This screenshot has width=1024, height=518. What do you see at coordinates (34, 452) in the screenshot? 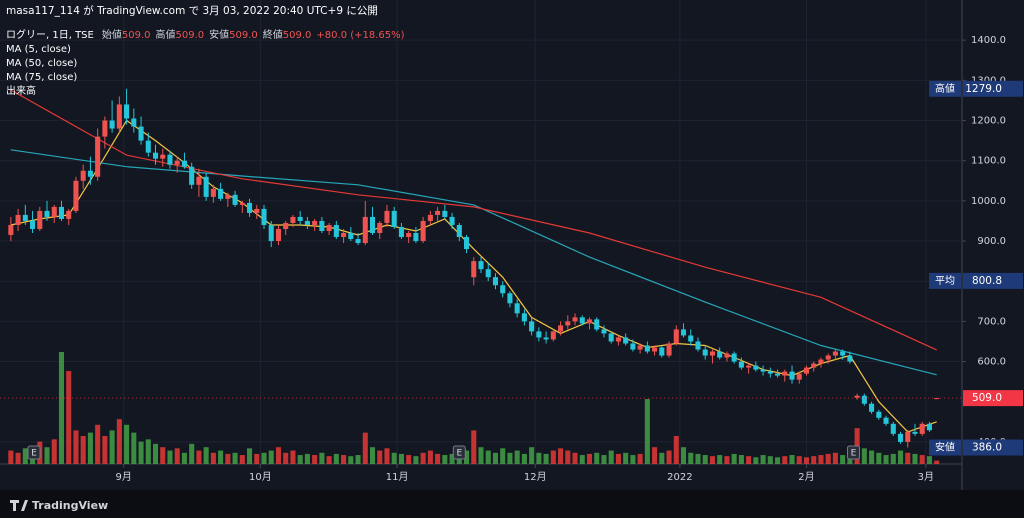
I see `earnings-box` at bounding box center [34, 452].